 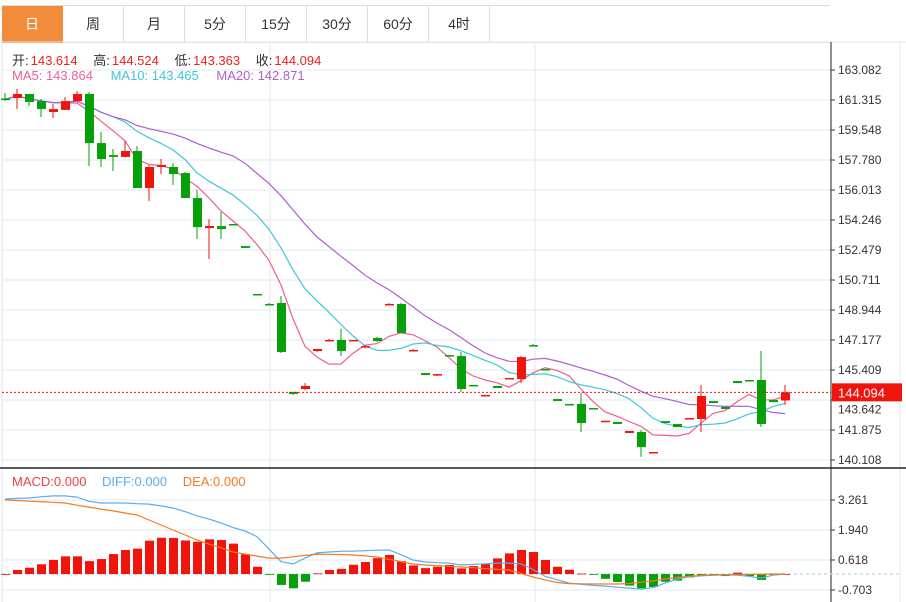 What do you see at coordinates (853, 530) in the screenshot?
I see `macd-tick-label: 1.940` at bounding box center [853, 530].